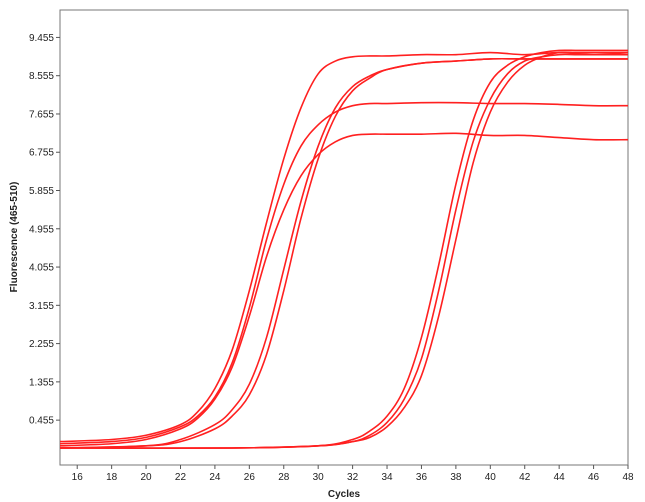  Describe the element at coordinates (491, 477) in the screenshot. I see `x-tick-label: 40` at that location.